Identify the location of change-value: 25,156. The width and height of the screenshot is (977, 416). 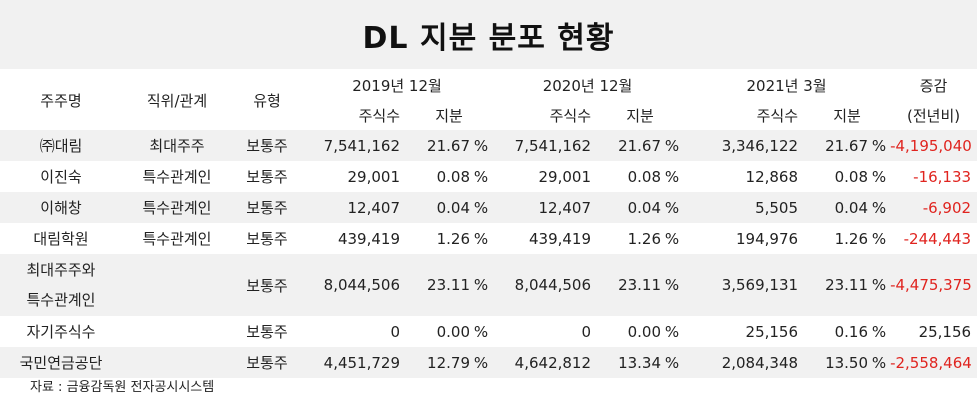
(945, 331).